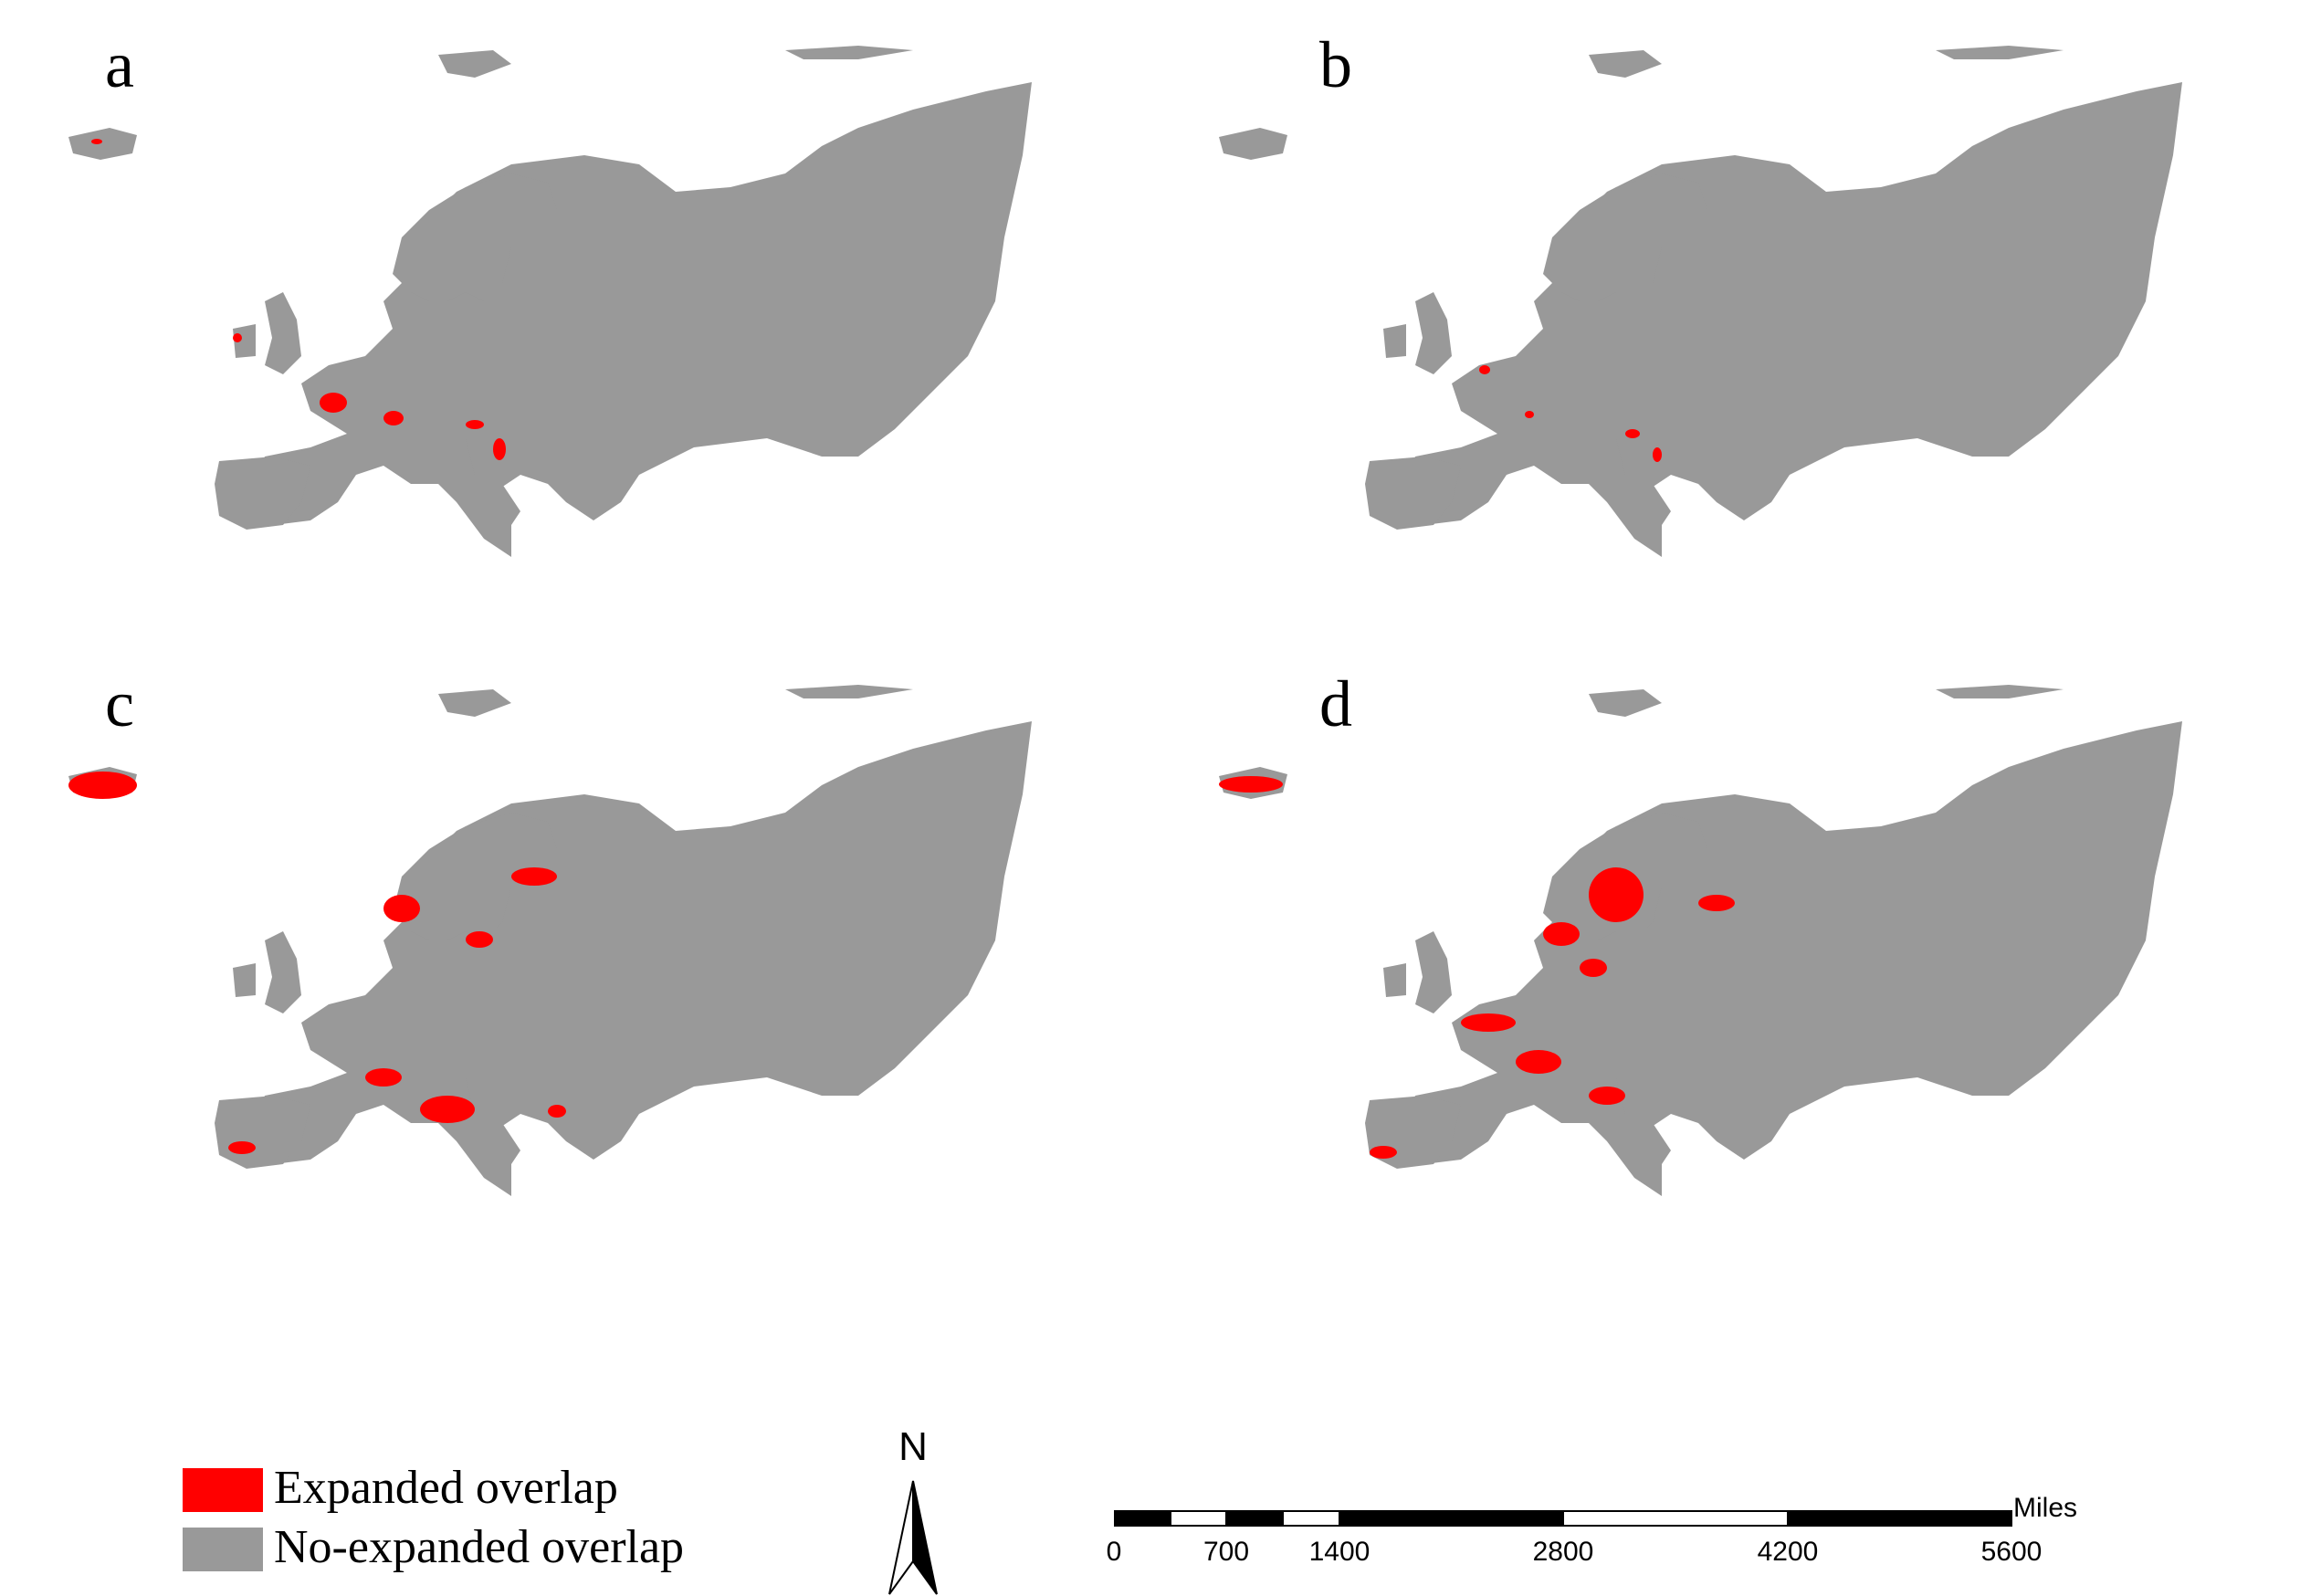 This screenshot has width=2300, height=1596. I want to click on panel-label-a: a, so click(119, 64).